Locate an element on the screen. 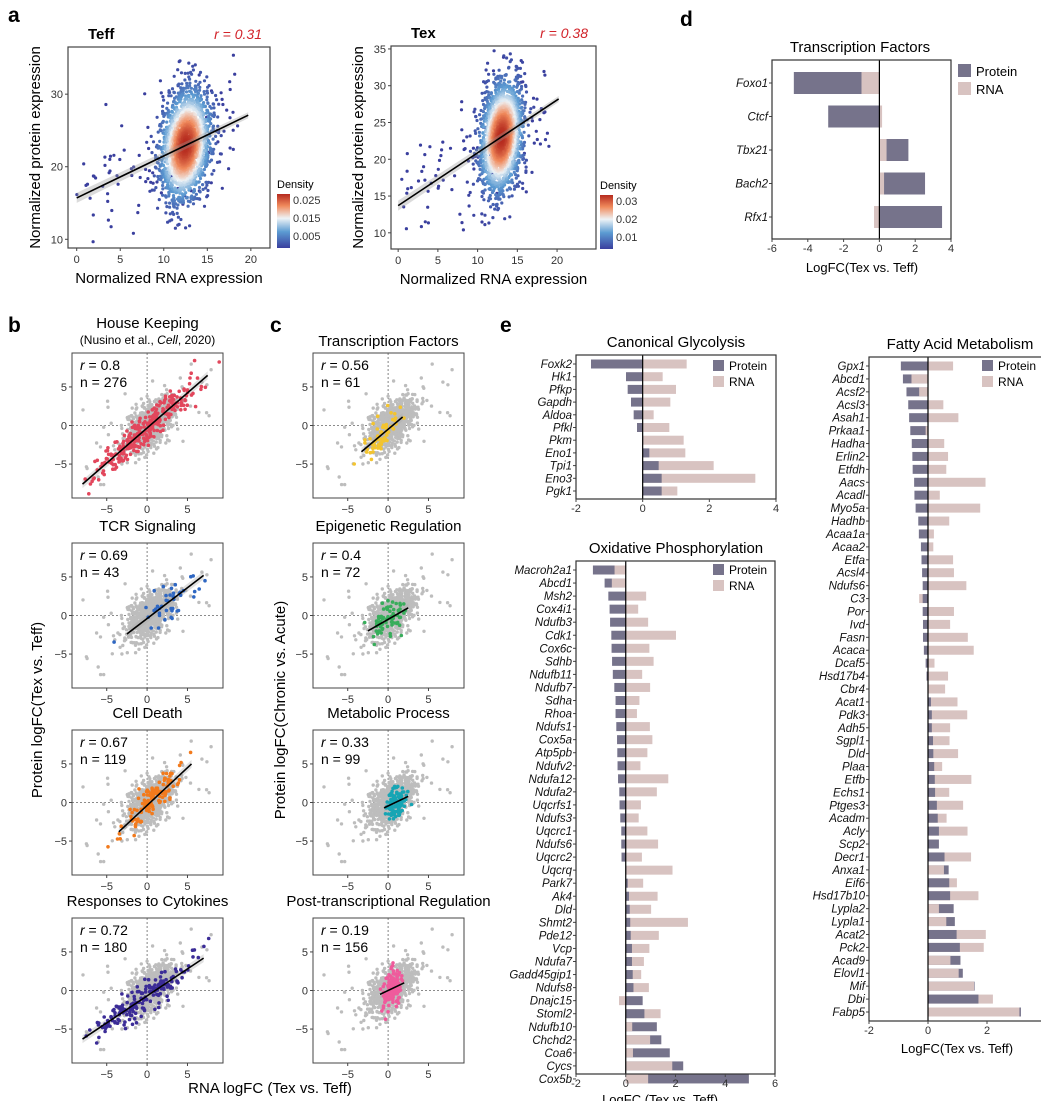 The height and width of the screenshot is (1101, 1041). bc-xlabel: RNA logFC (Tex vs. Teff) is located at coordinates (270, 1088).